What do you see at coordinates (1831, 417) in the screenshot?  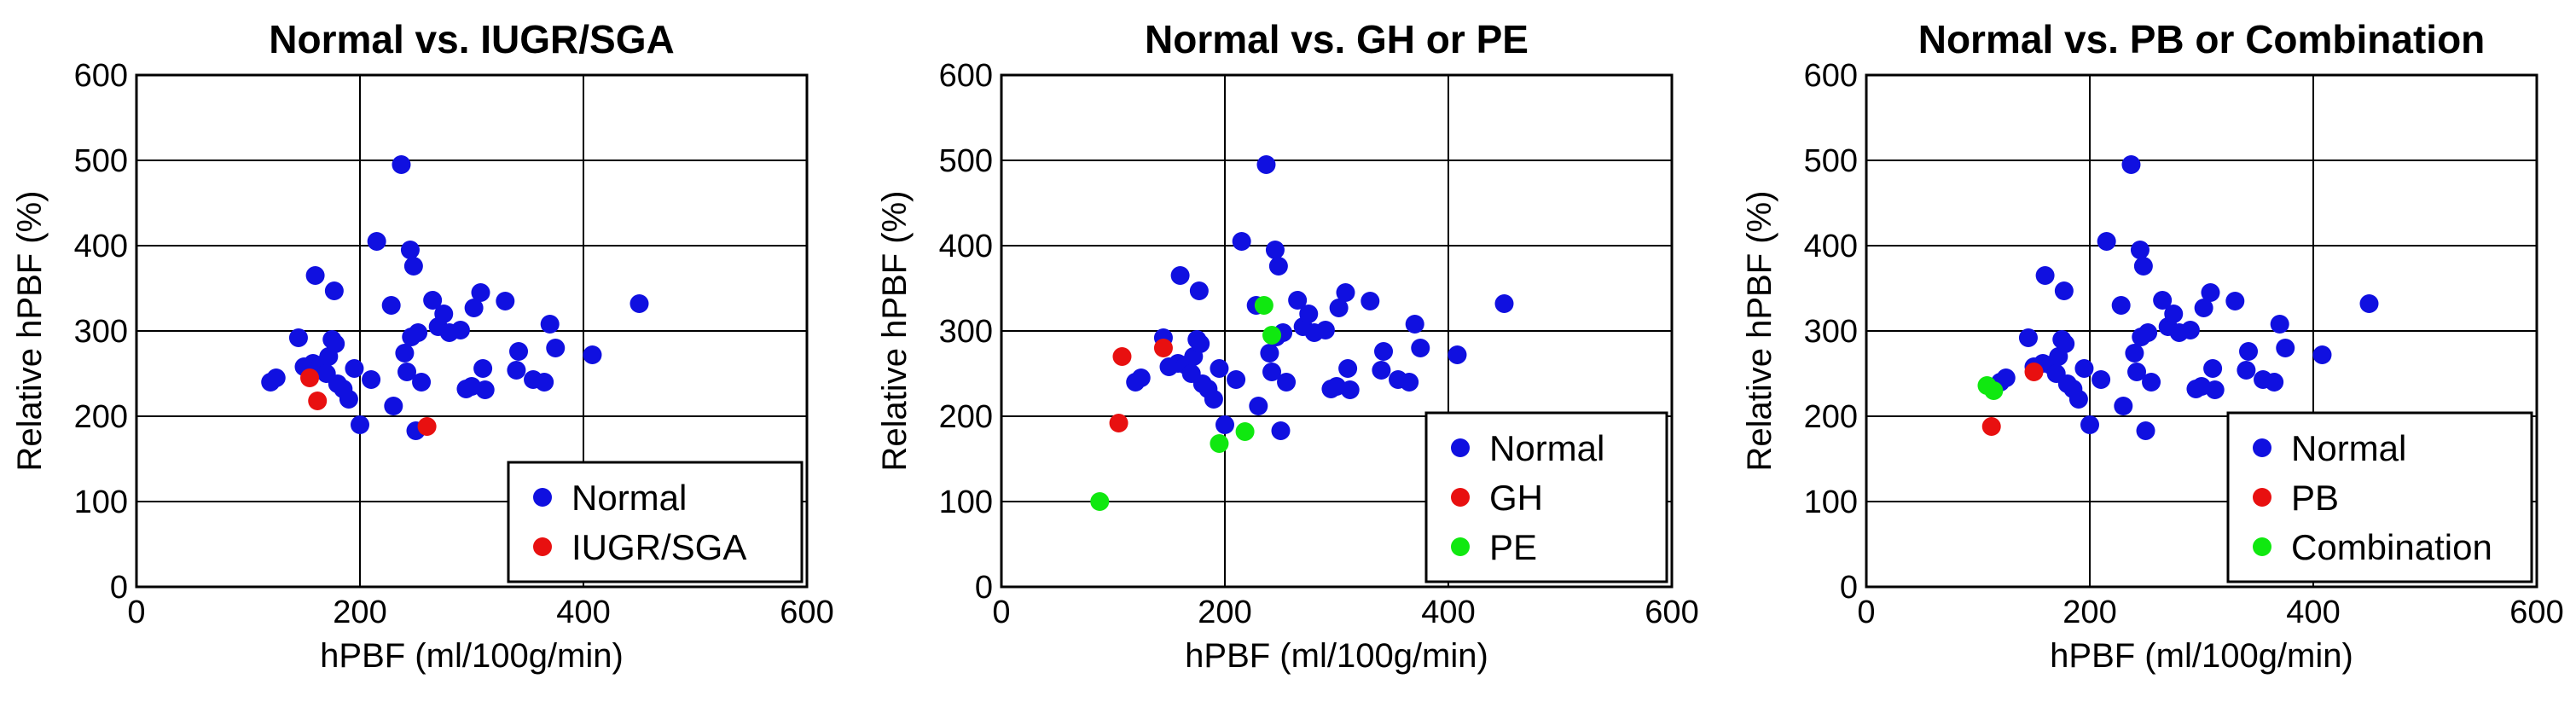 I see `y-tick-label: 200` at bounding box center [1831, 417].